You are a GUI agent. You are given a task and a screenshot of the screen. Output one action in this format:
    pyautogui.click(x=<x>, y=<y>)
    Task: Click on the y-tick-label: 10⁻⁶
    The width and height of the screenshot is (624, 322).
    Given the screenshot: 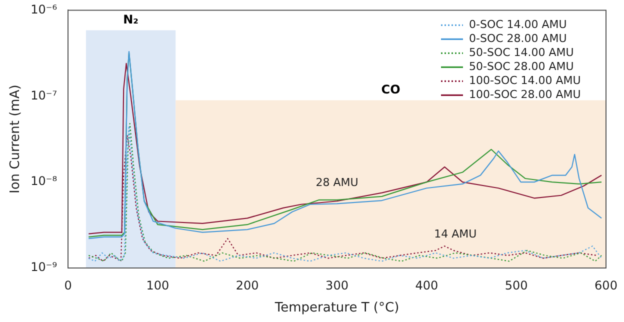 What is the action you would take?
    pyautogui.click(x=44, y=9)
    